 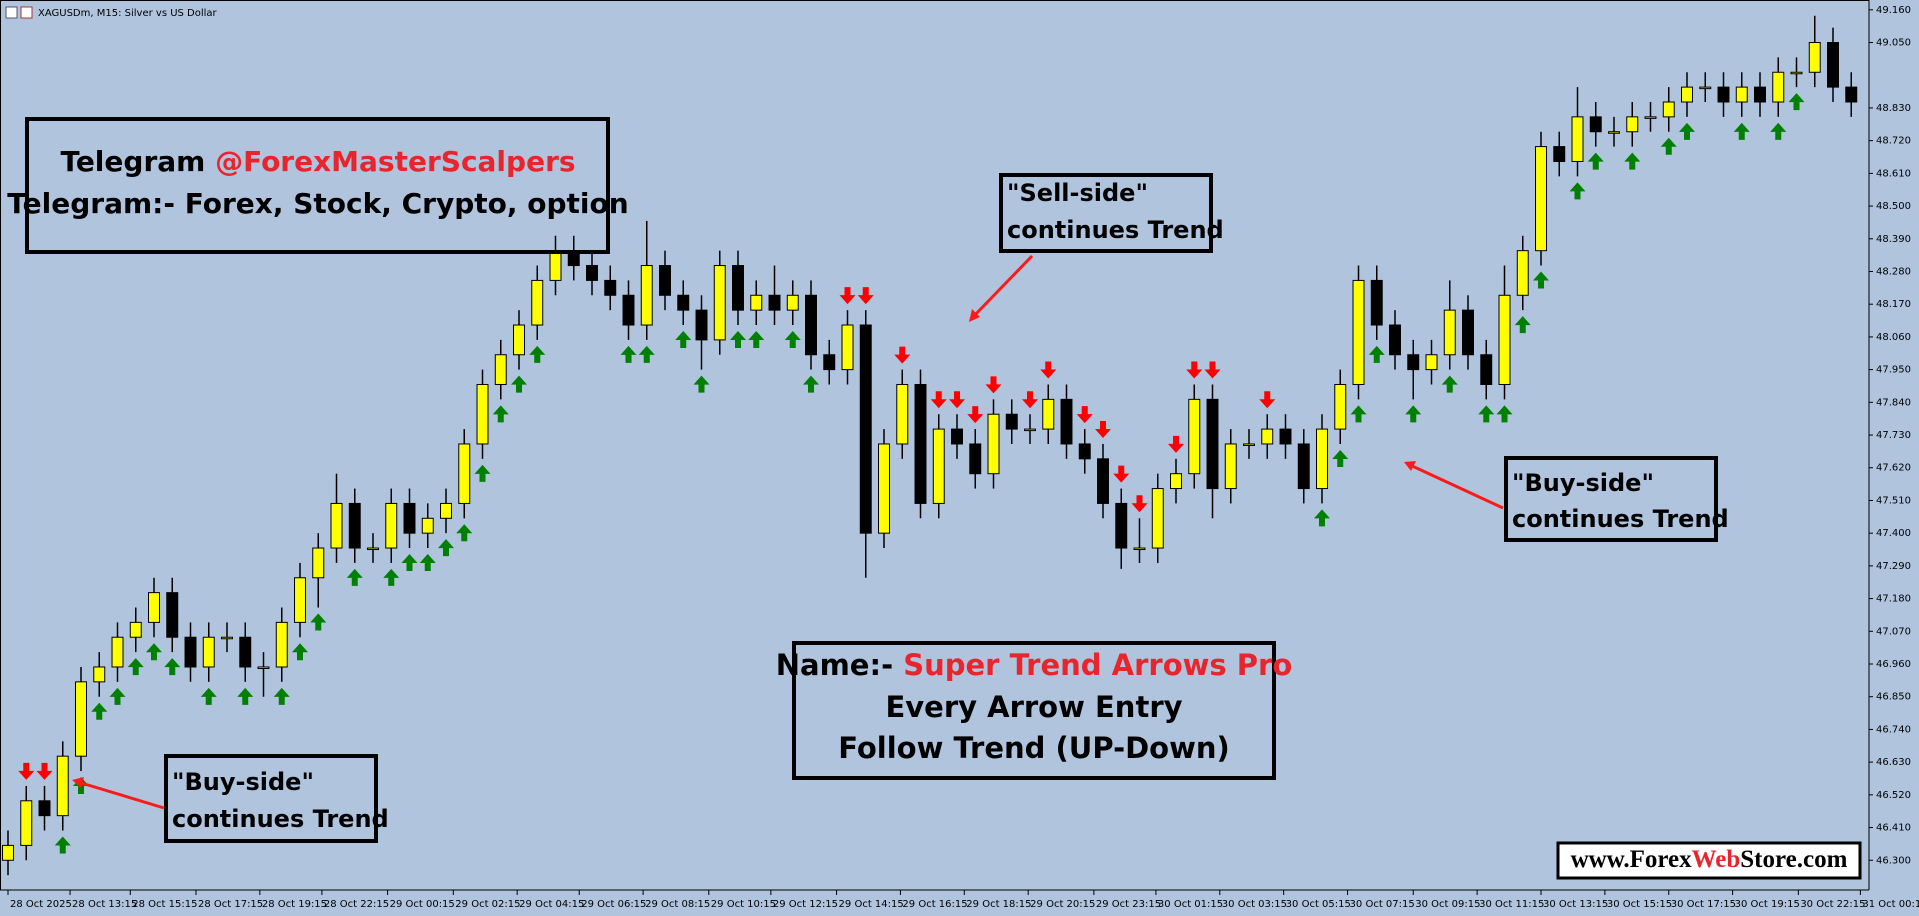 I want to click on y-tick-label: 48.280, so click(x=1893, y=271).